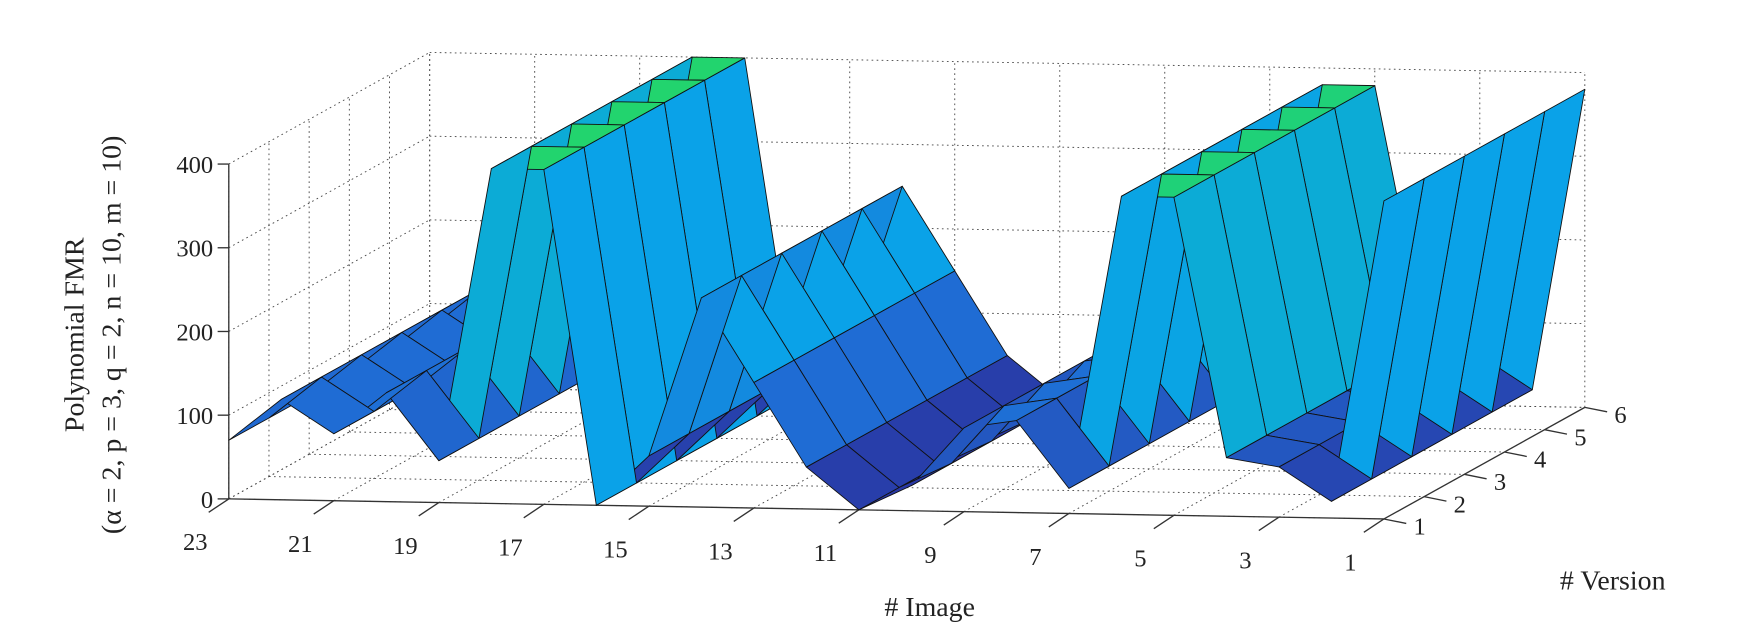 The image size is (1750, 625). Describe the element at coordinates (1500, 482) in the screenshot. I see `y-tick-label: 3` at that location.